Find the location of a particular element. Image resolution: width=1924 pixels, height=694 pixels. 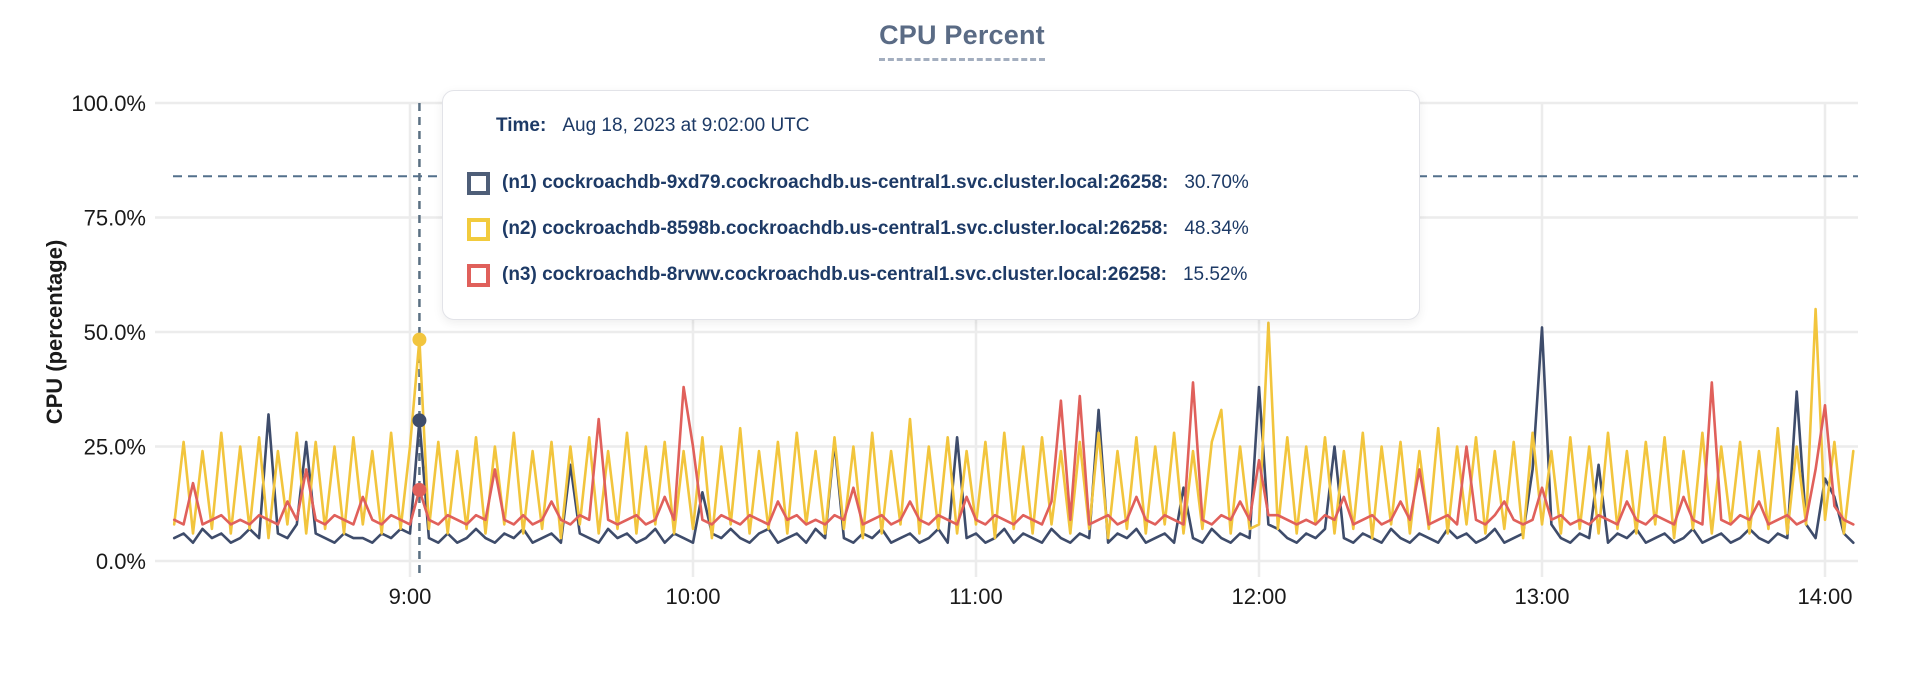

x-tick-label: 9:00 is located at coordinates (410, 596).